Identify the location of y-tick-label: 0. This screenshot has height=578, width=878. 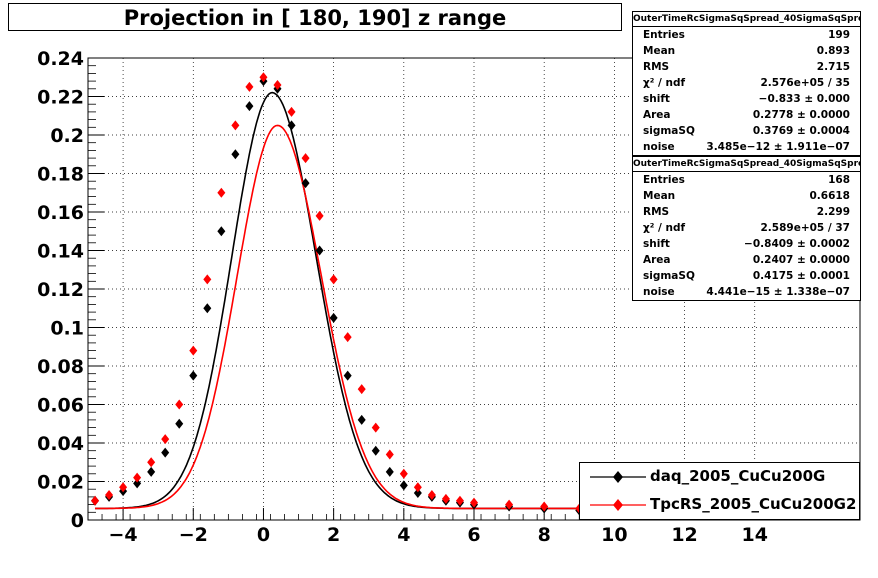
(77, 521).